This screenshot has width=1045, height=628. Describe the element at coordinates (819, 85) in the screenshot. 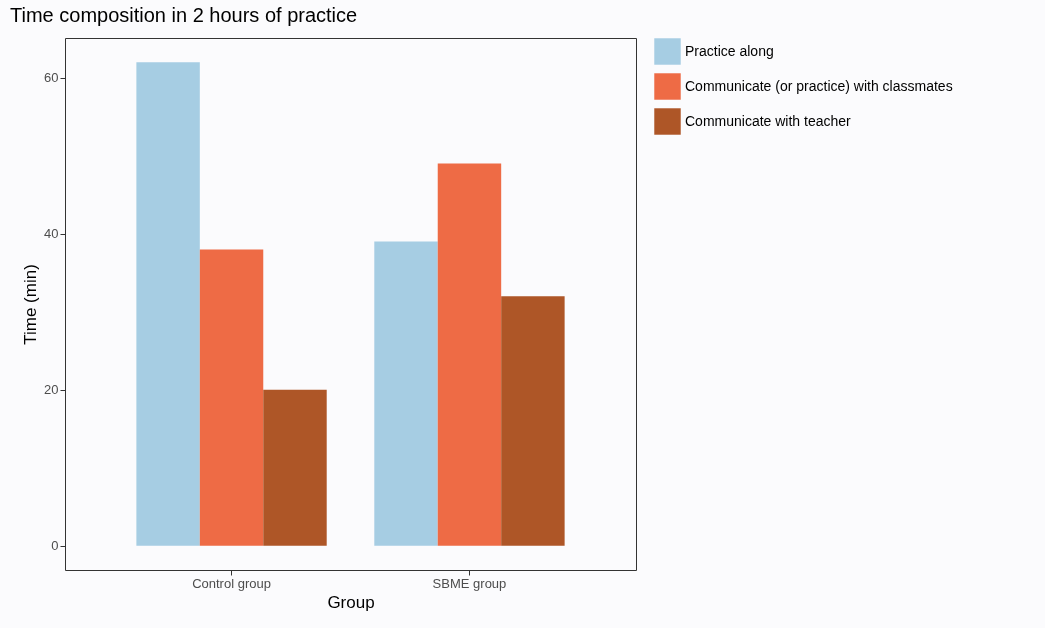

I see `legend-label: Communicate (or practice) with classmates` at that location.